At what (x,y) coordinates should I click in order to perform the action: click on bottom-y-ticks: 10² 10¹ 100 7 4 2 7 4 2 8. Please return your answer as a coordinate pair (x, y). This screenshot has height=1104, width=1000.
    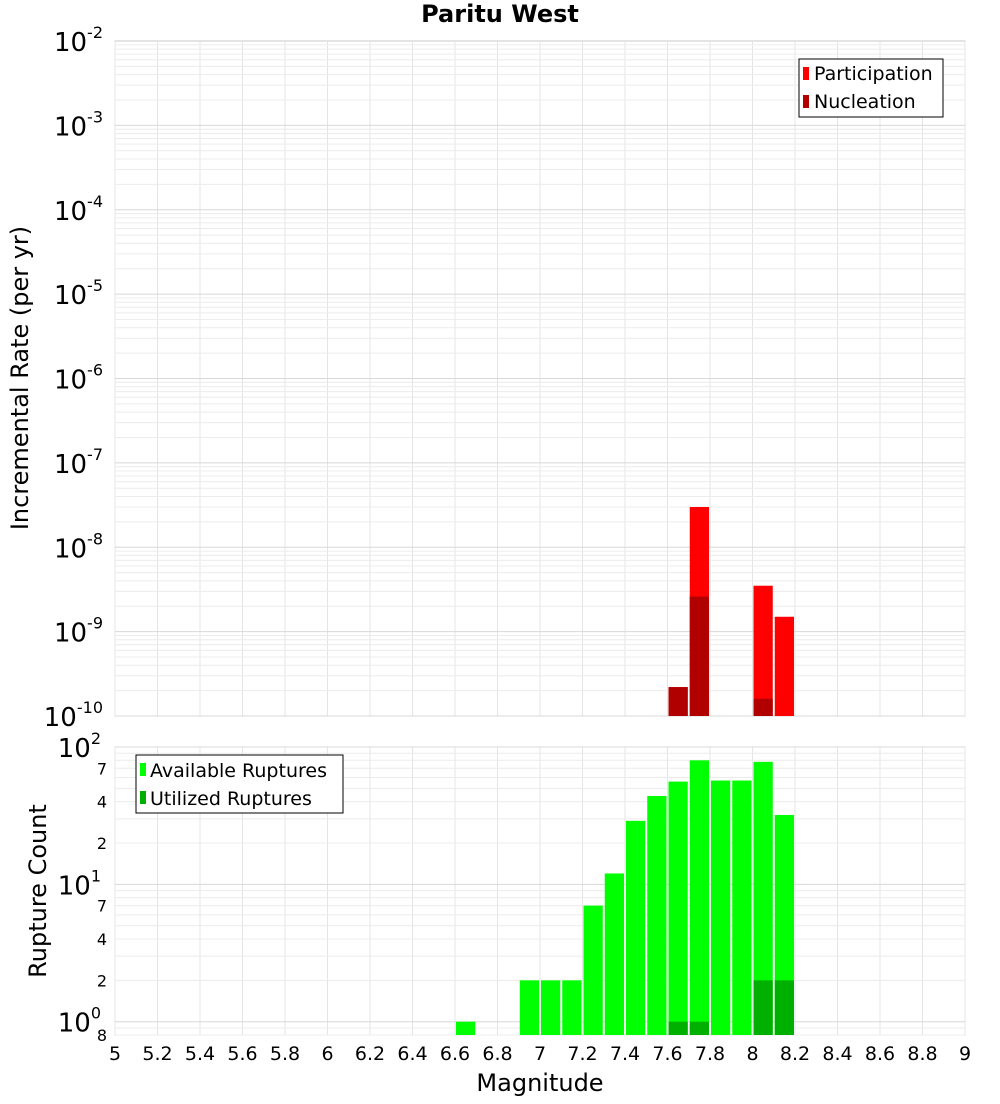
    Looking at the image, I should click on (82, 887).